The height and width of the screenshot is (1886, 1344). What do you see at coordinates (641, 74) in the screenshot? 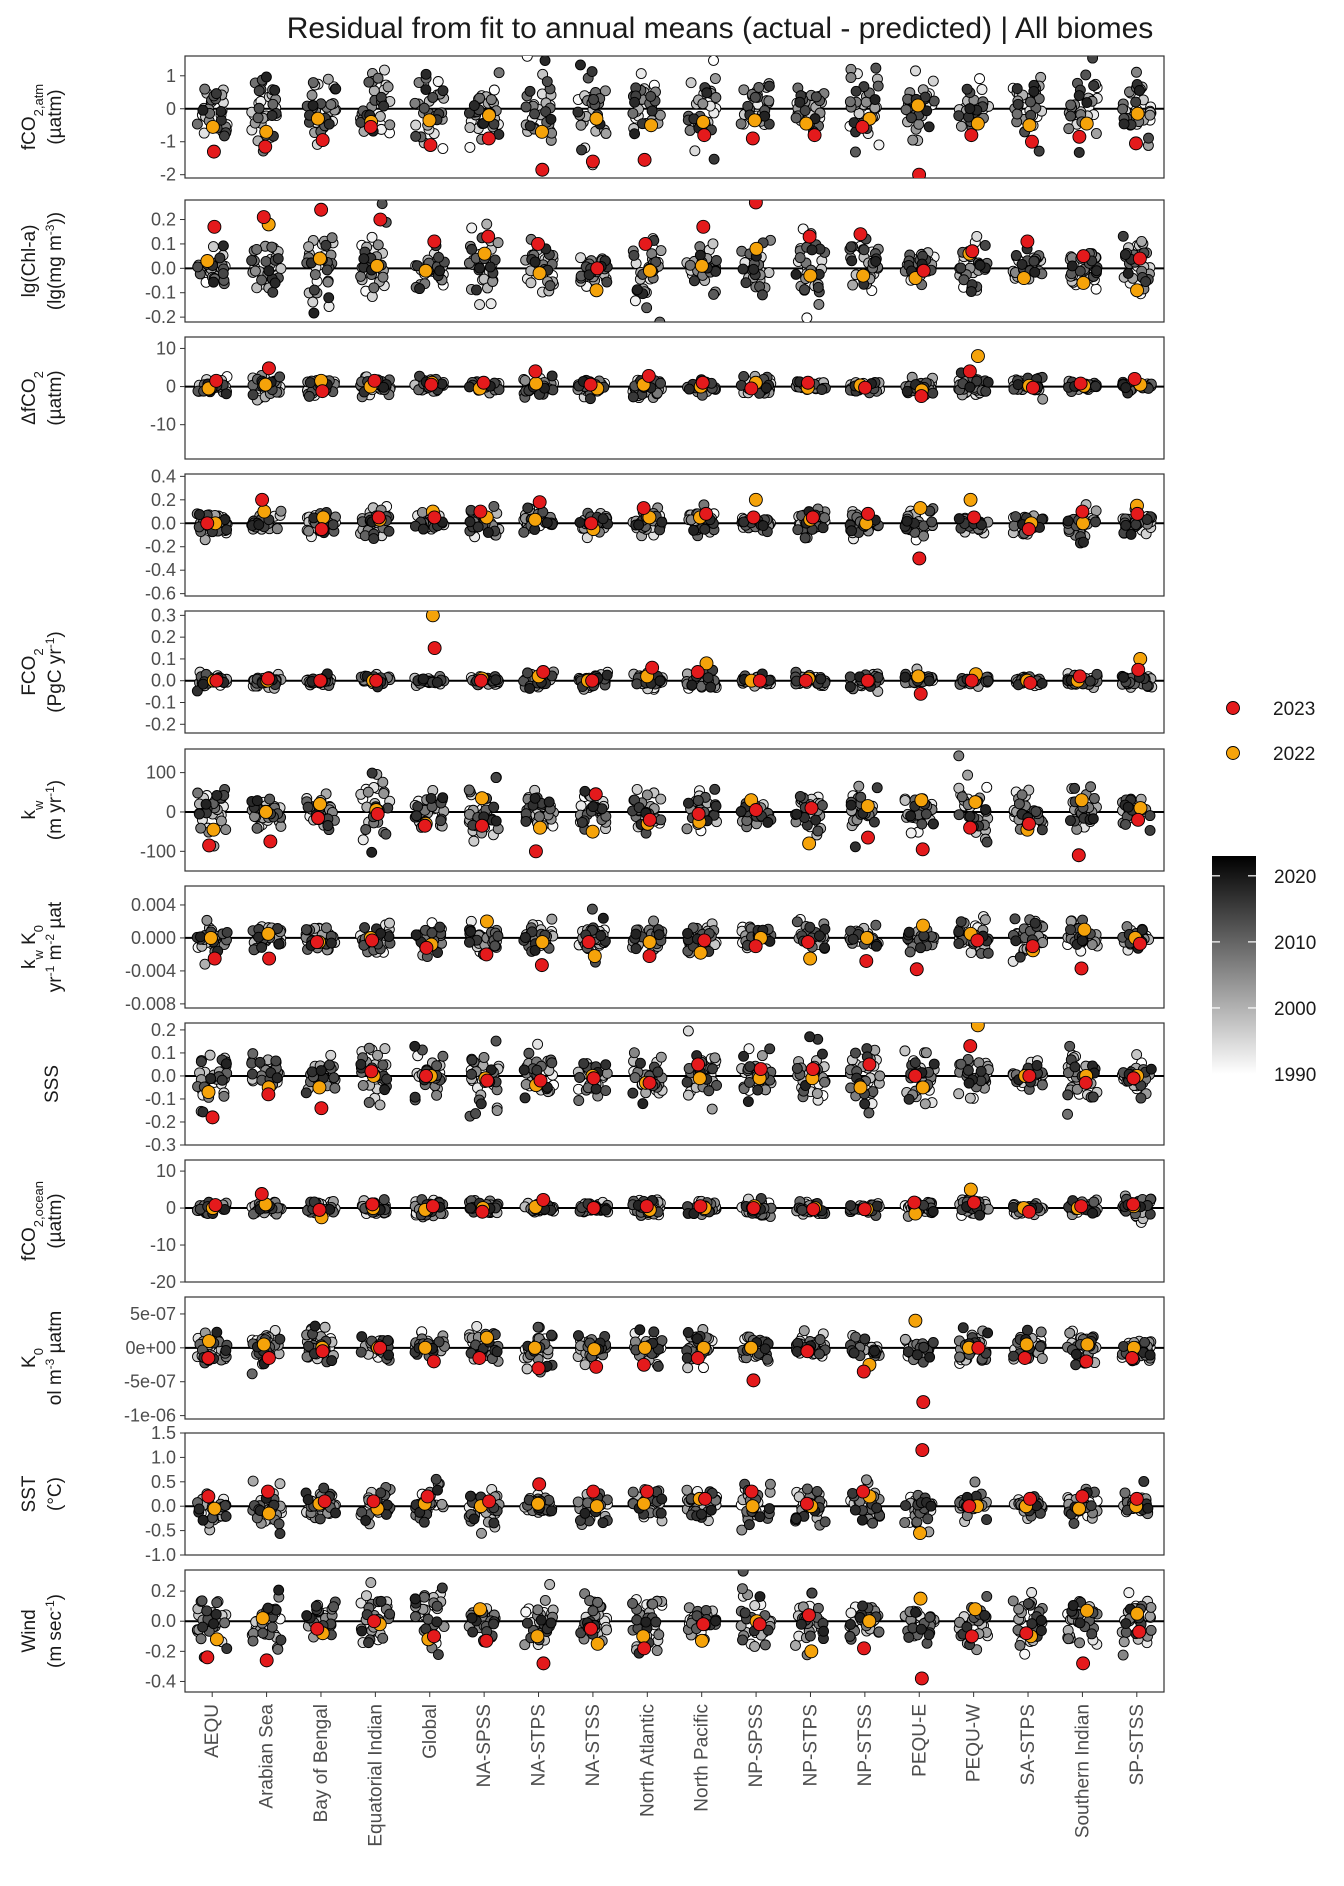
I see `point-year-1993` at bounding box center [641, 74].